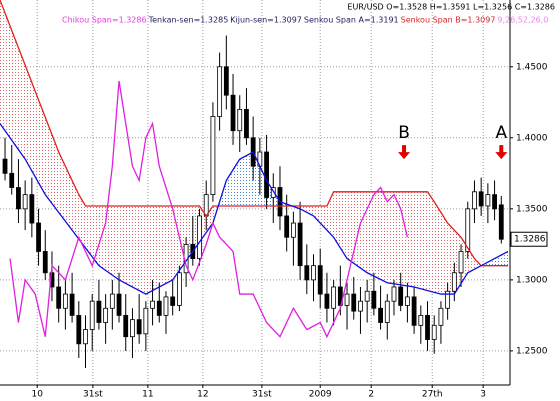 Image resolution: width=560 pixels, height=401 pixels. What do you see at coordinates (522, 20) in the screenshot?
I see `indicator-label: 9,26,52,26,0` at bounding box center [522, 20].